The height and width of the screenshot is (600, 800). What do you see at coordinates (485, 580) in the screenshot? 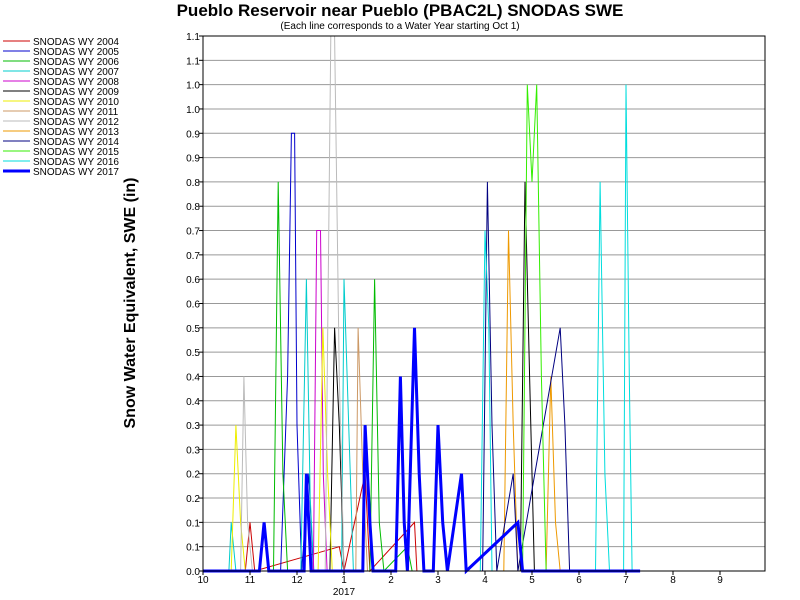
I see `x-tick-label: 4` at bounding box center [485, 580].